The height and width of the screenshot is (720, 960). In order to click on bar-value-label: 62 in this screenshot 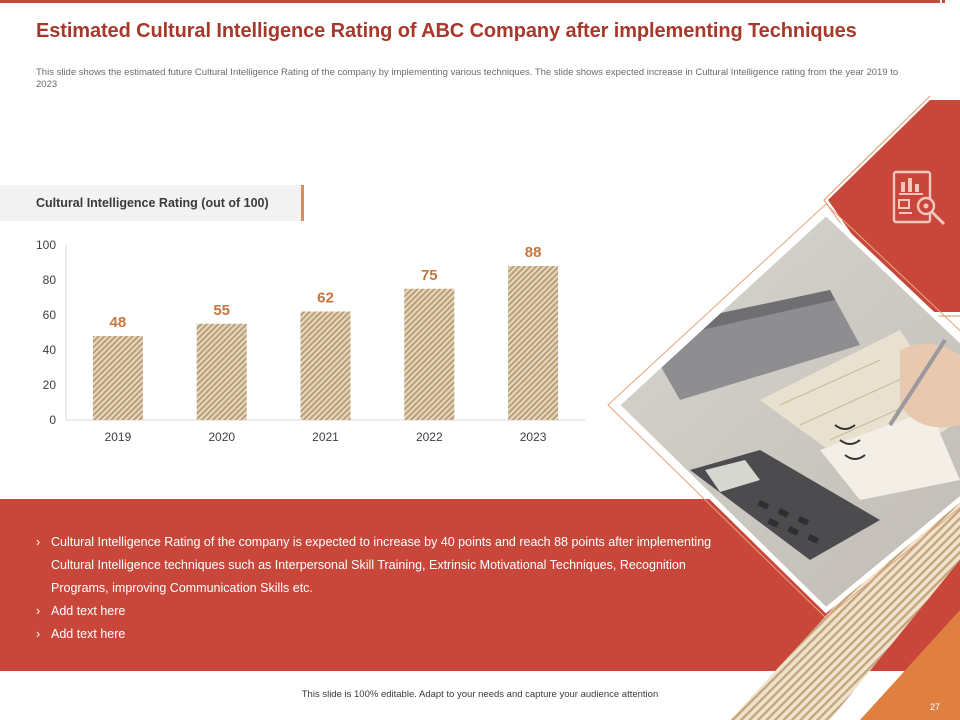, I will do `click(325, 298)`.